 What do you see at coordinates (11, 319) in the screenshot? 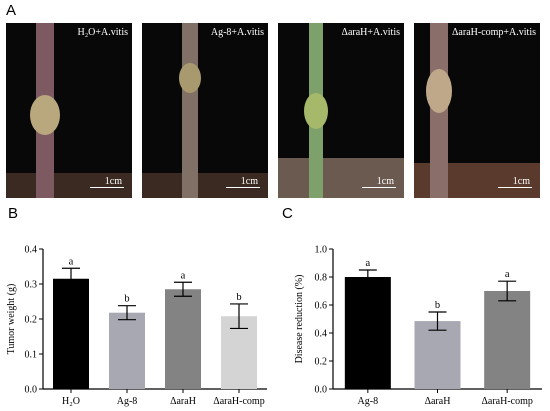
I see `y-axis-label: Tumor weight (g)` at bounding box center [11, 319].